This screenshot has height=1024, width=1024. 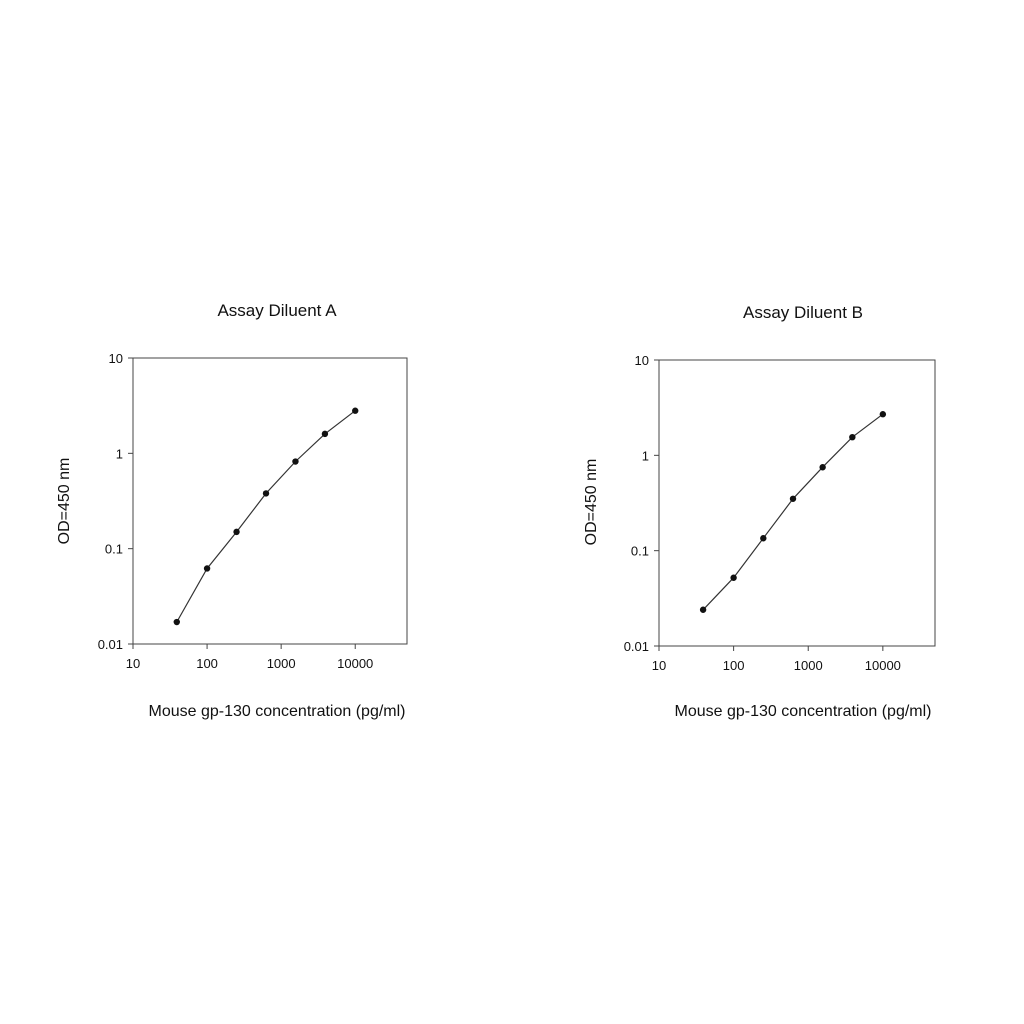 What do you see at coordinates (636, 646) in the screenshot?
I see `chart-b-y-tick-label: 0.01` at bounding box center [636, 646].